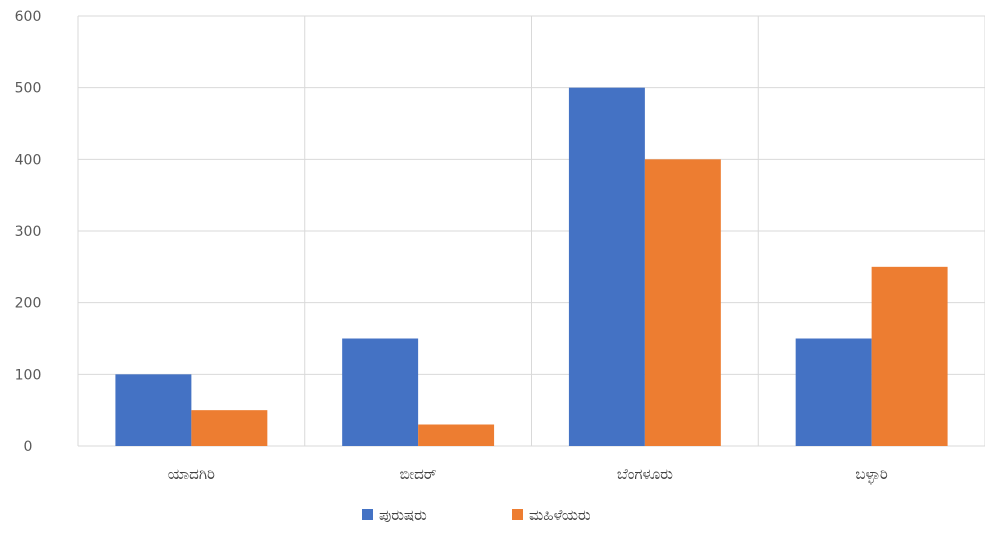 Image resolution: width=985 pixels, height=538 pixels. What do you see at coordinates (28, 447) in the screenshot?
I see `y-tick-label: 0` at bounding box center [28, 447].